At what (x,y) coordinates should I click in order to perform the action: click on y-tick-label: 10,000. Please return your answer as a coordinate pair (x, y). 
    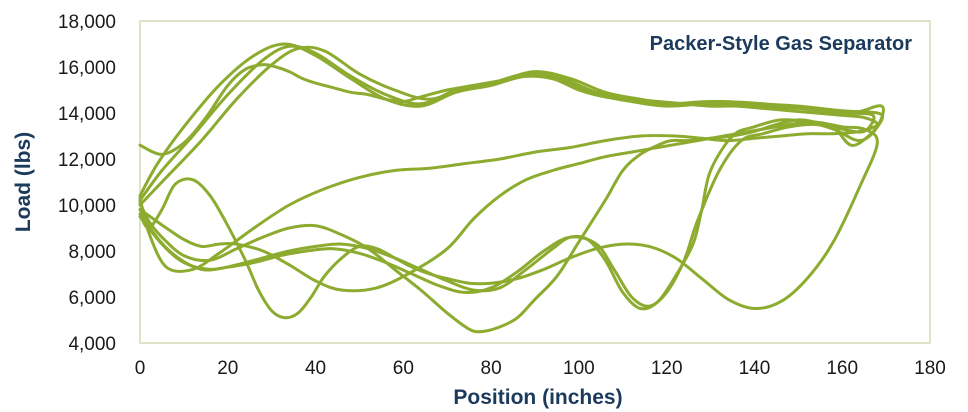
    Looking at the image, I should click on (87, 206).